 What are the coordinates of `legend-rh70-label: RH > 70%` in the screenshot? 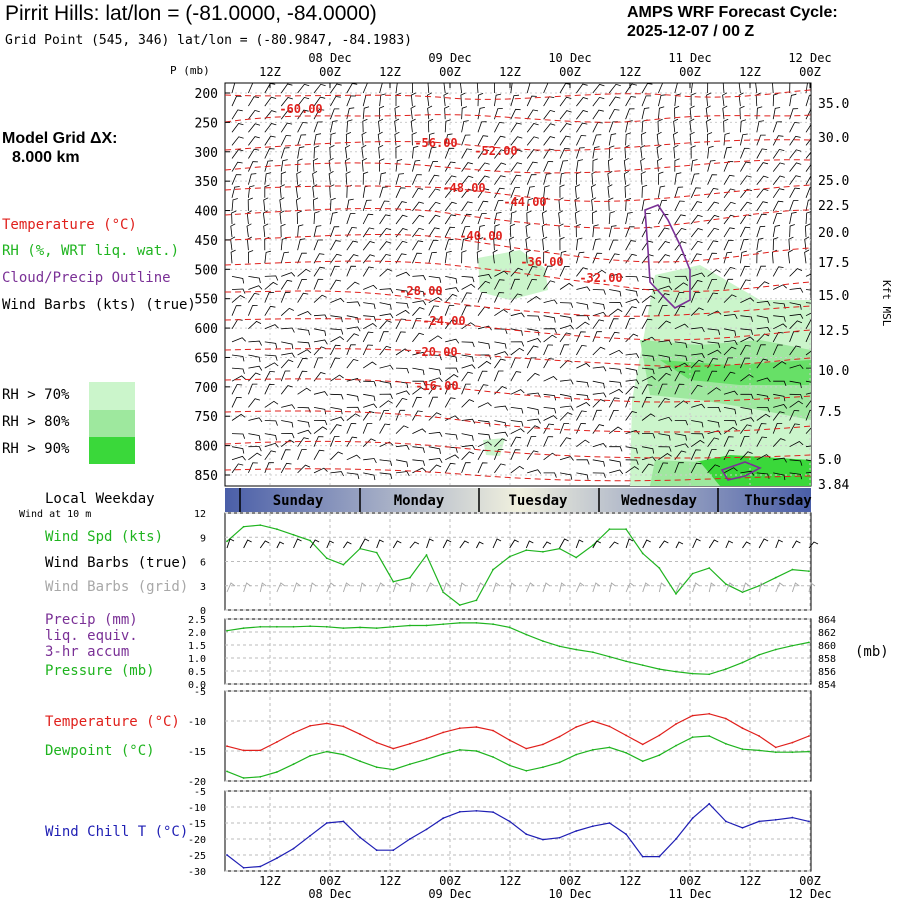 It's located at (36, 395).